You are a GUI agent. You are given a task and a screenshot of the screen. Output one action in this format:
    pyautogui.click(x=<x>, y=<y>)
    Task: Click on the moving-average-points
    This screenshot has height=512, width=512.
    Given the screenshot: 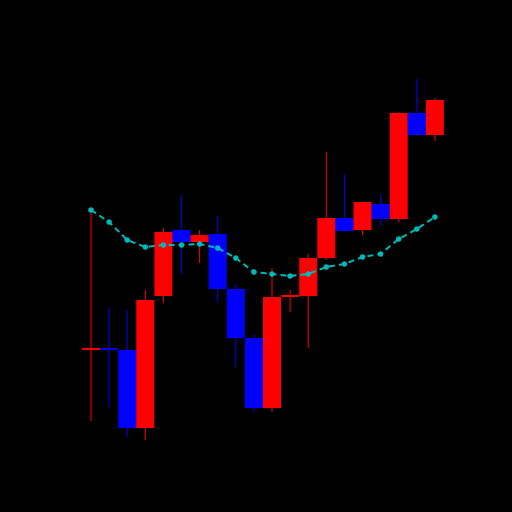 What is the action you would take?
    pyautogui.click(x=263, y=243)
    